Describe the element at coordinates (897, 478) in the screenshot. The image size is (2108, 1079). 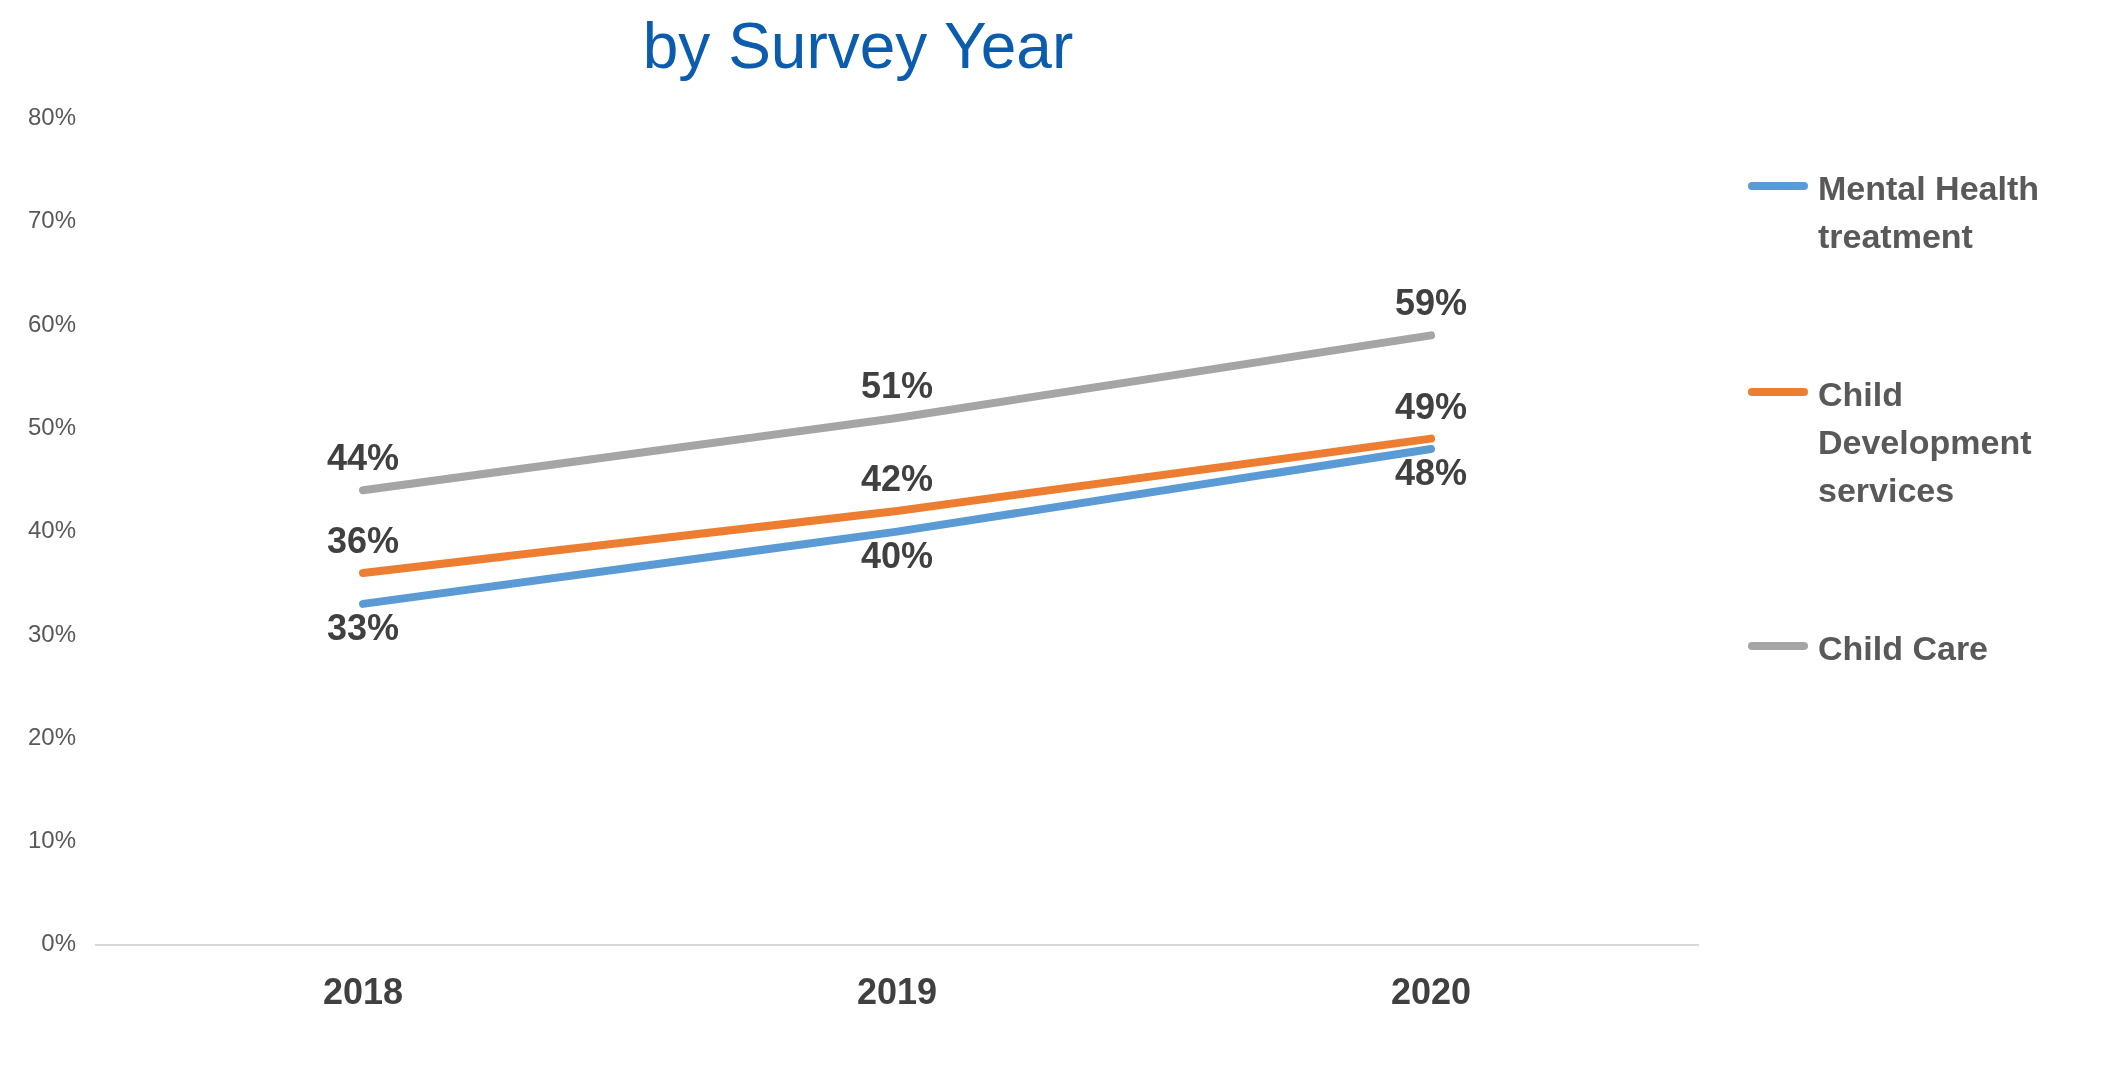
I see `data-label: 42%` at that location.